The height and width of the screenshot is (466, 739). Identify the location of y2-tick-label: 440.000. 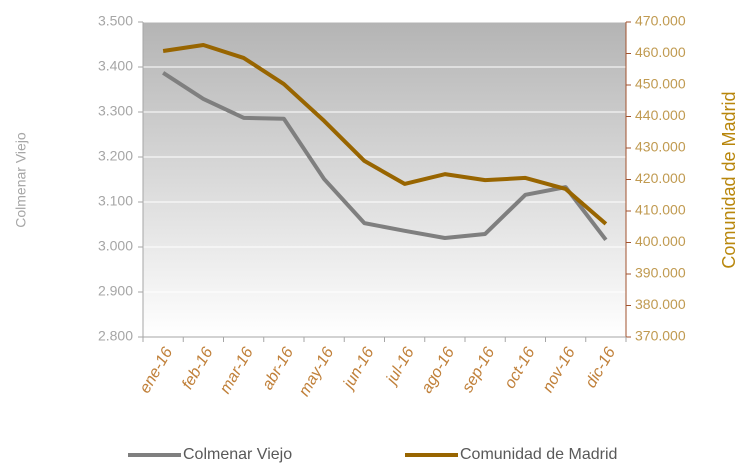
(660, 115).